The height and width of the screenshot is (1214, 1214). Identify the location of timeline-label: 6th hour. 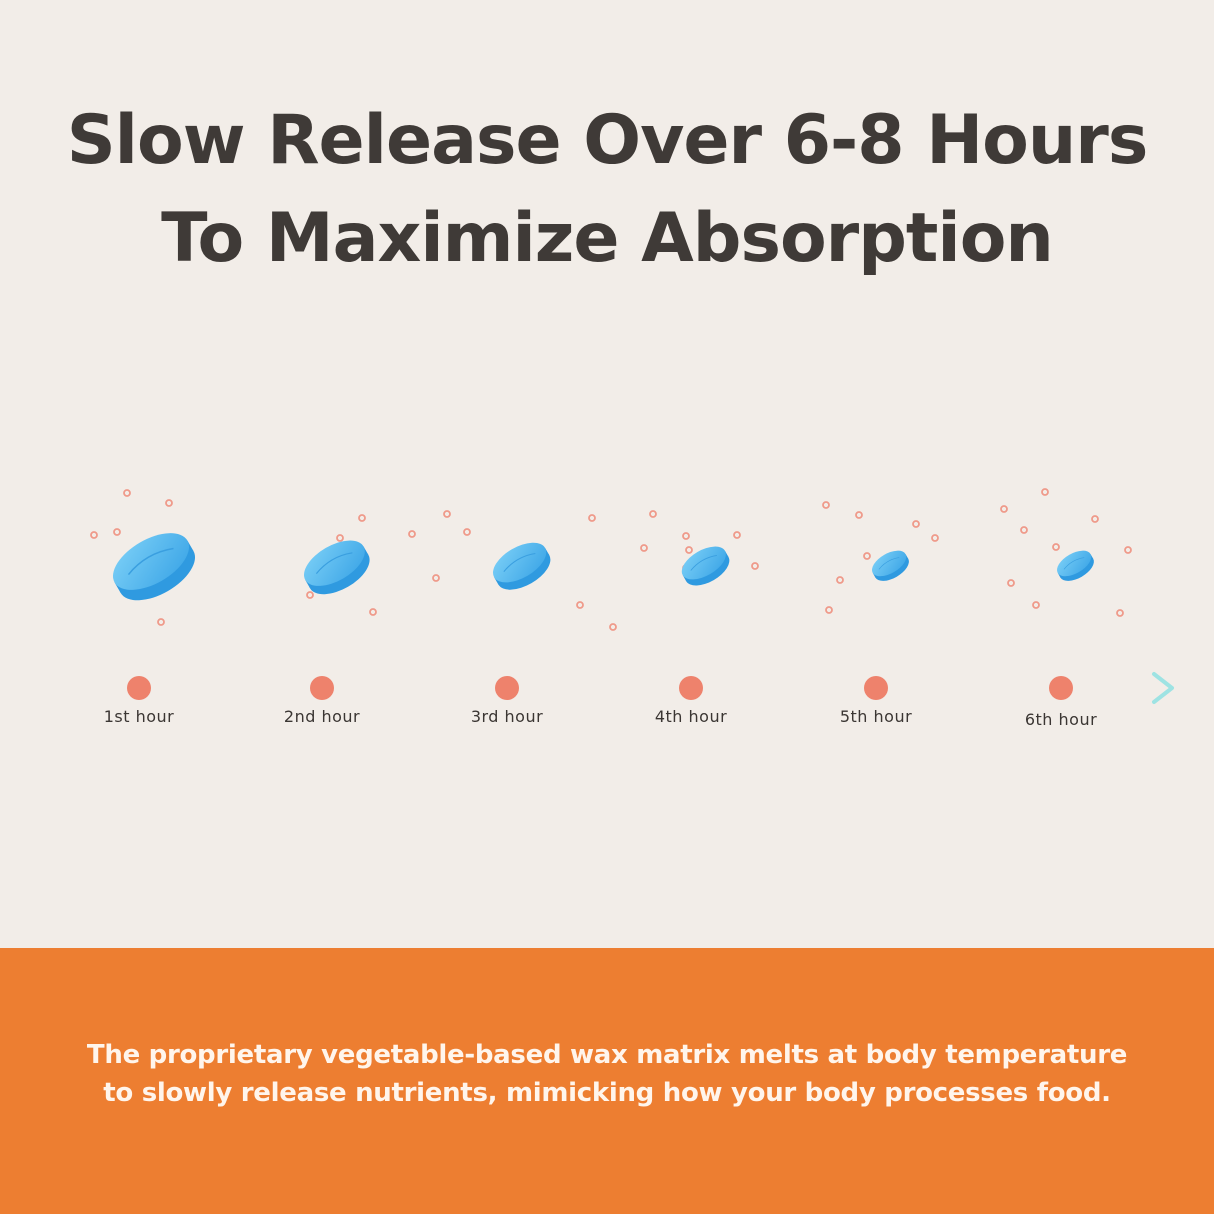
(1061, 719).